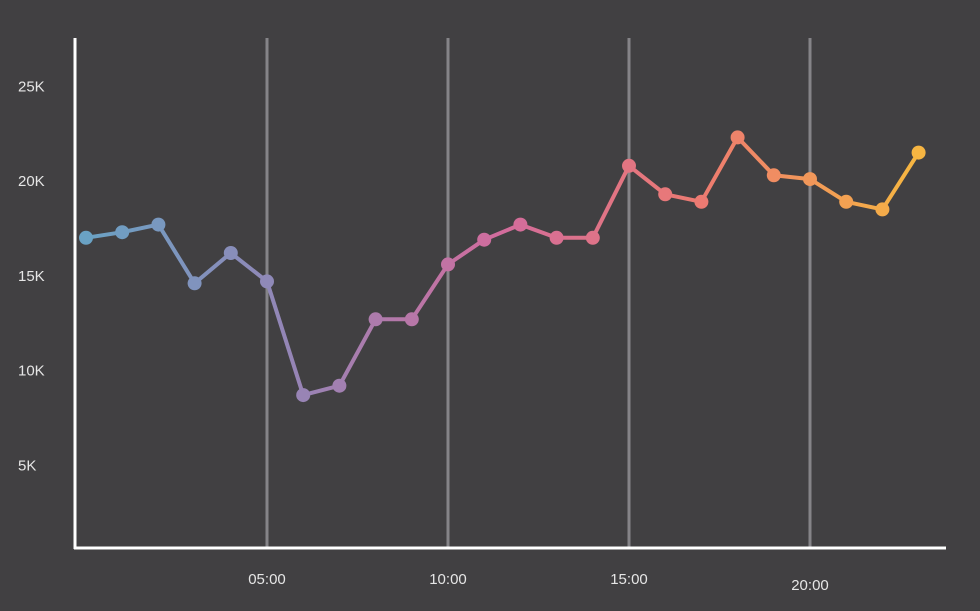 The height and width of the screenshot is (611, 980). I want to click on y-tick-label: 15K, so click(31, 276).